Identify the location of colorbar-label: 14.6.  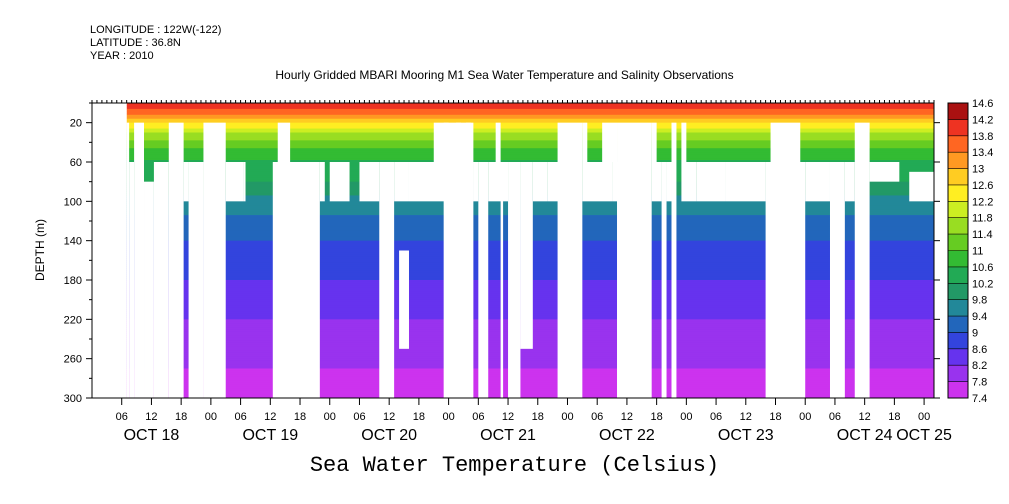
(982, 104).